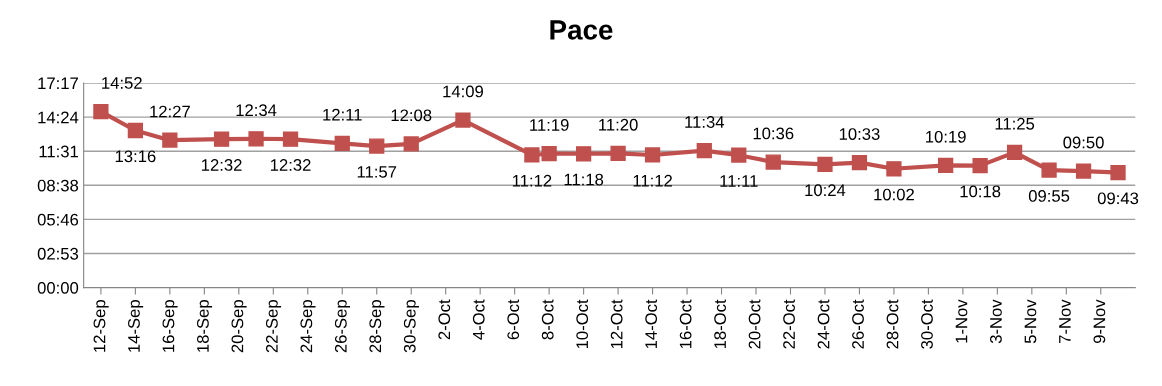 This screenshot has width=1162, height=386. What do you see at coordinates (685, 324) in the screenshot?
I see `x-tick-label: 16-Oct` at bounding box center [685, 324].